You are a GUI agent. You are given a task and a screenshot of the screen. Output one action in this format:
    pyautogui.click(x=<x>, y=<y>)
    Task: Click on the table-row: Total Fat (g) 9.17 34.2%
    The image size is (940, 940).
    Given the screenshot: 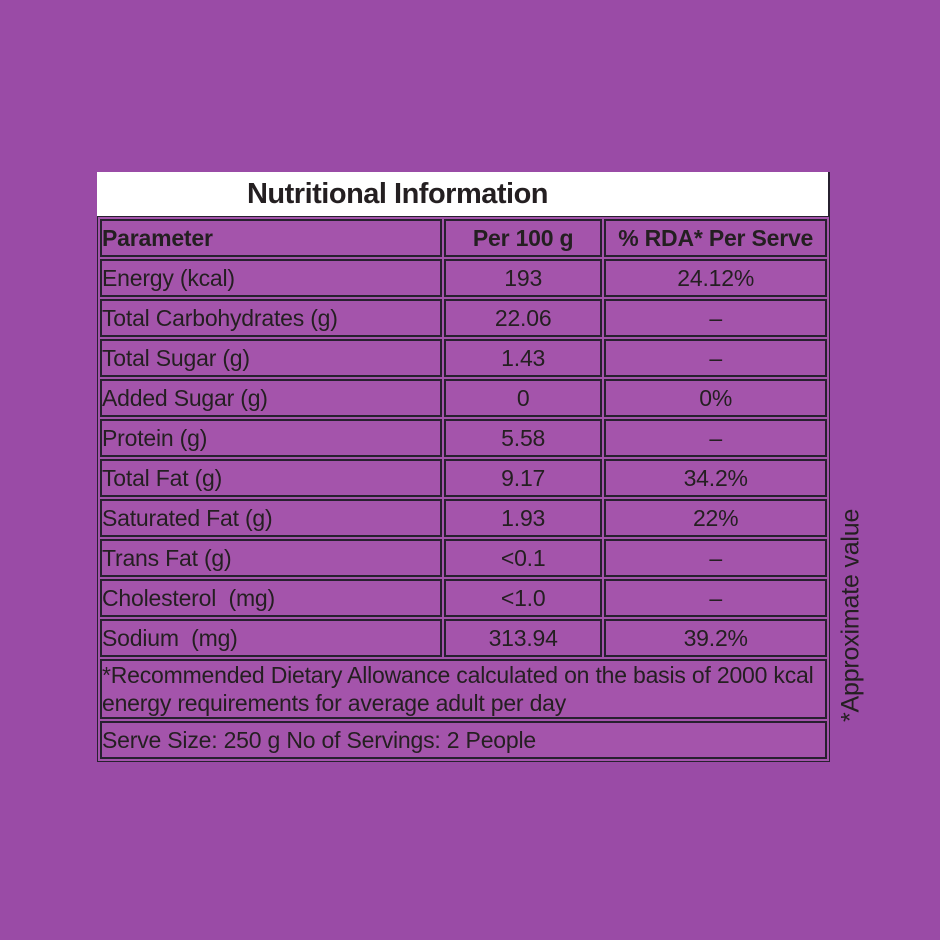 What is the action you would take?
    pyautogui.click(x=463, y=478)
    